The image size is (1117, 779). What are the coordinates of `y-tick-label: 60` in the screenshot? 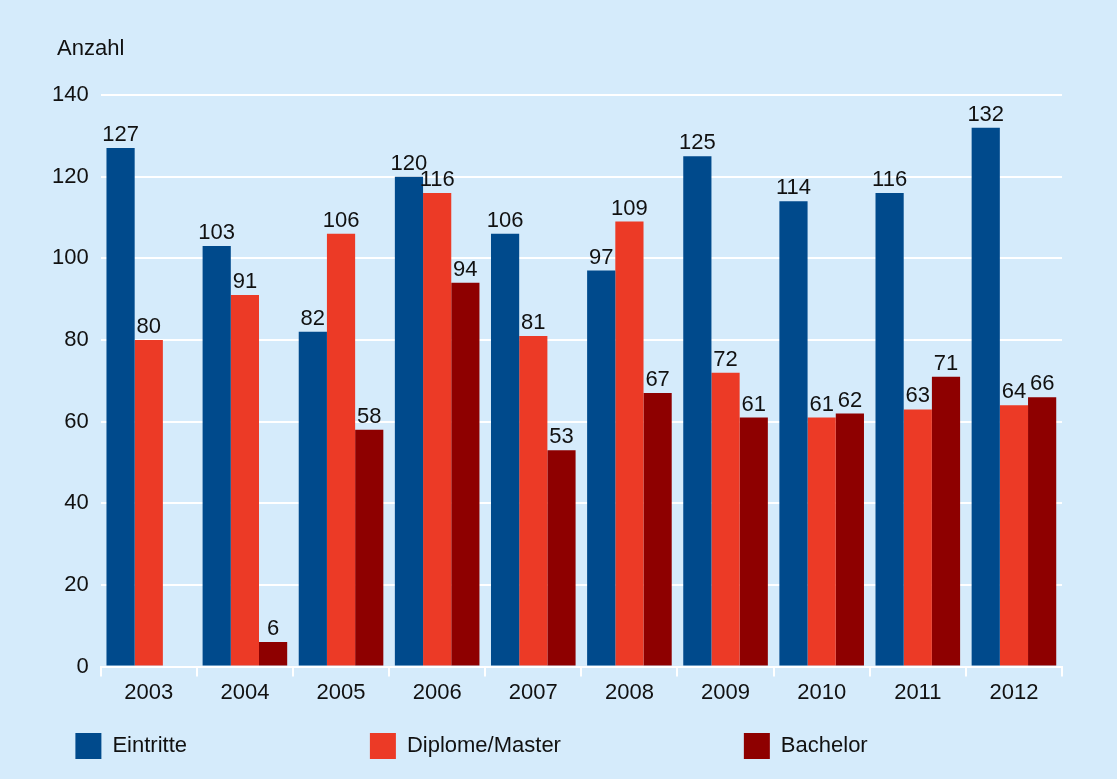 It's located at (76, 420).